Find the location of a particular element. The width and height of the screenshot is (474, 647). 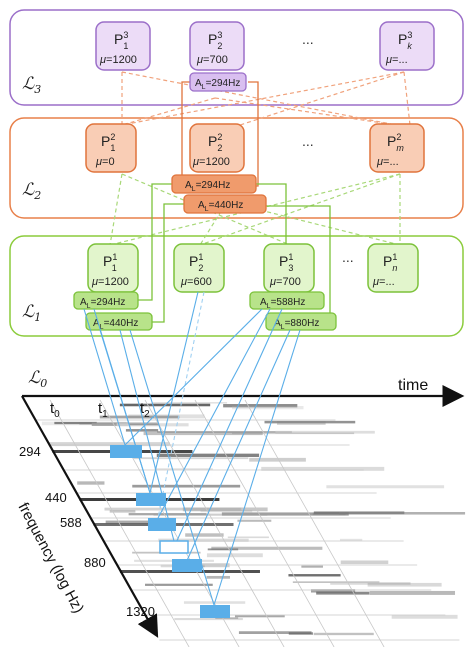

node-p3-1: P3 1 μ=1200 is located at coordinates (123, 46).